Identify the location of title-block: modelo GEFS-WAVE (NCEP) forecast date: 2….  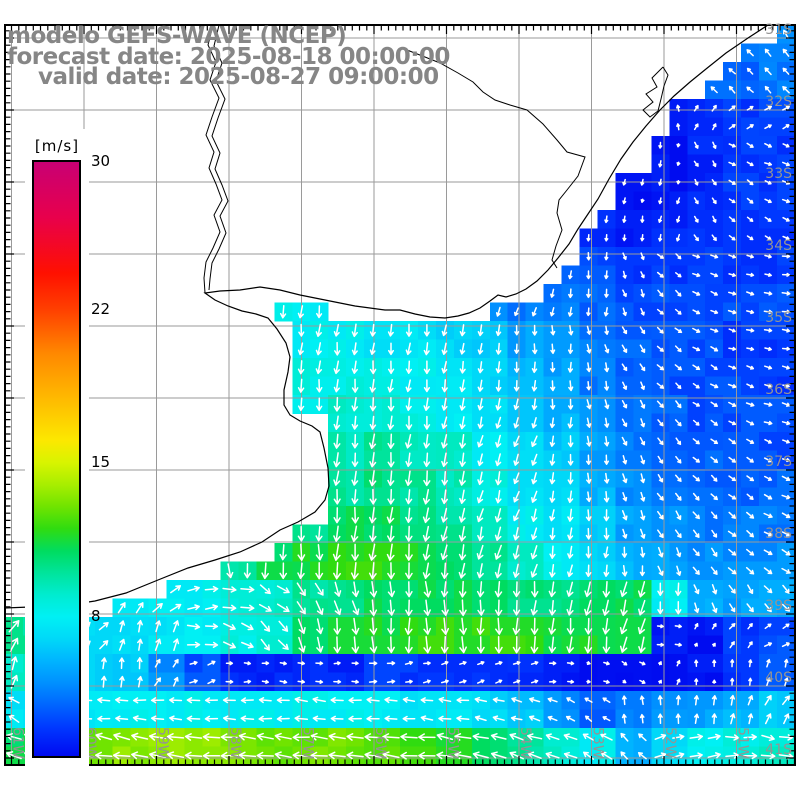
(228, 56).